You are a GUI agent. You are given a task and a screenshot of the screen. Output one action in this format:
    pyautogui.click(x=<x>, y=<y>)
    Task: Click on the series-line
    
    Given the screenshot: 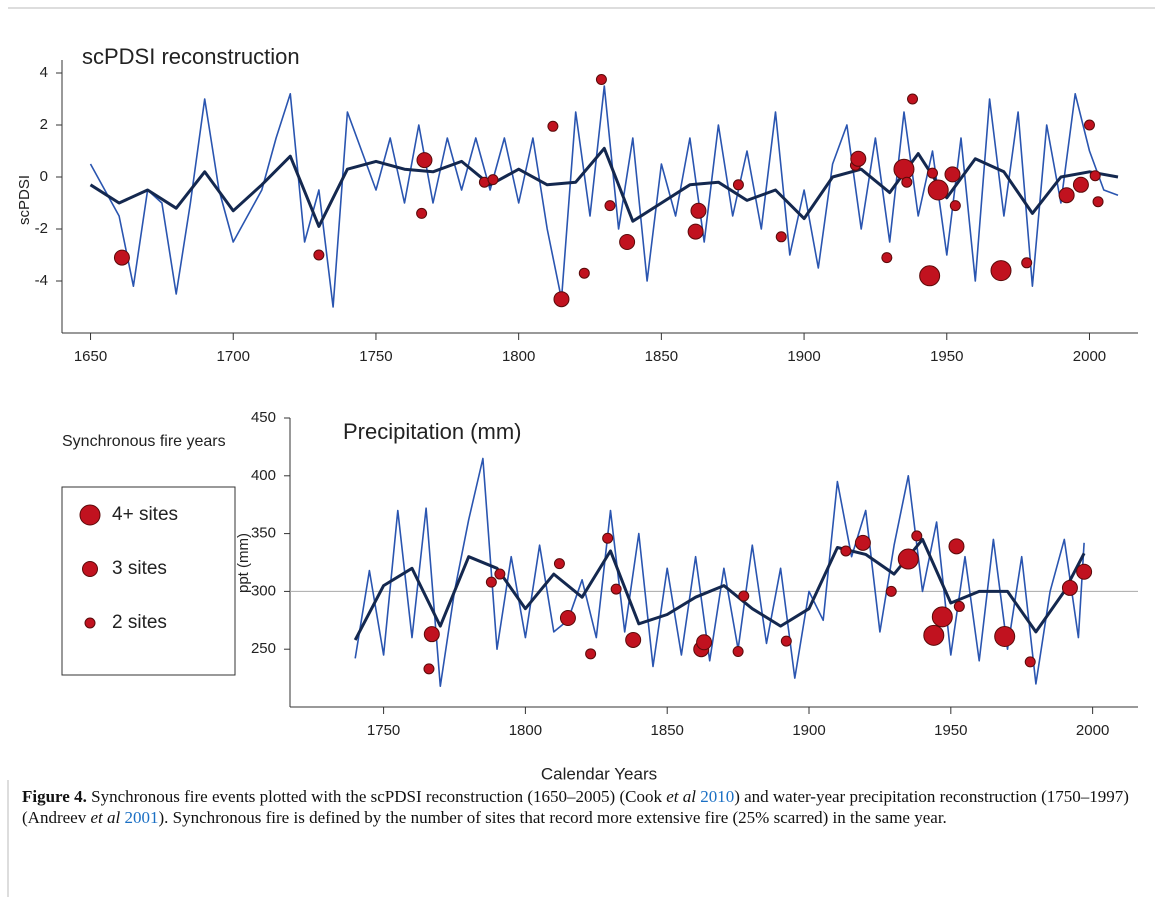 What is the action you would take?
    pyautogui.click(x=719, y=589)
    